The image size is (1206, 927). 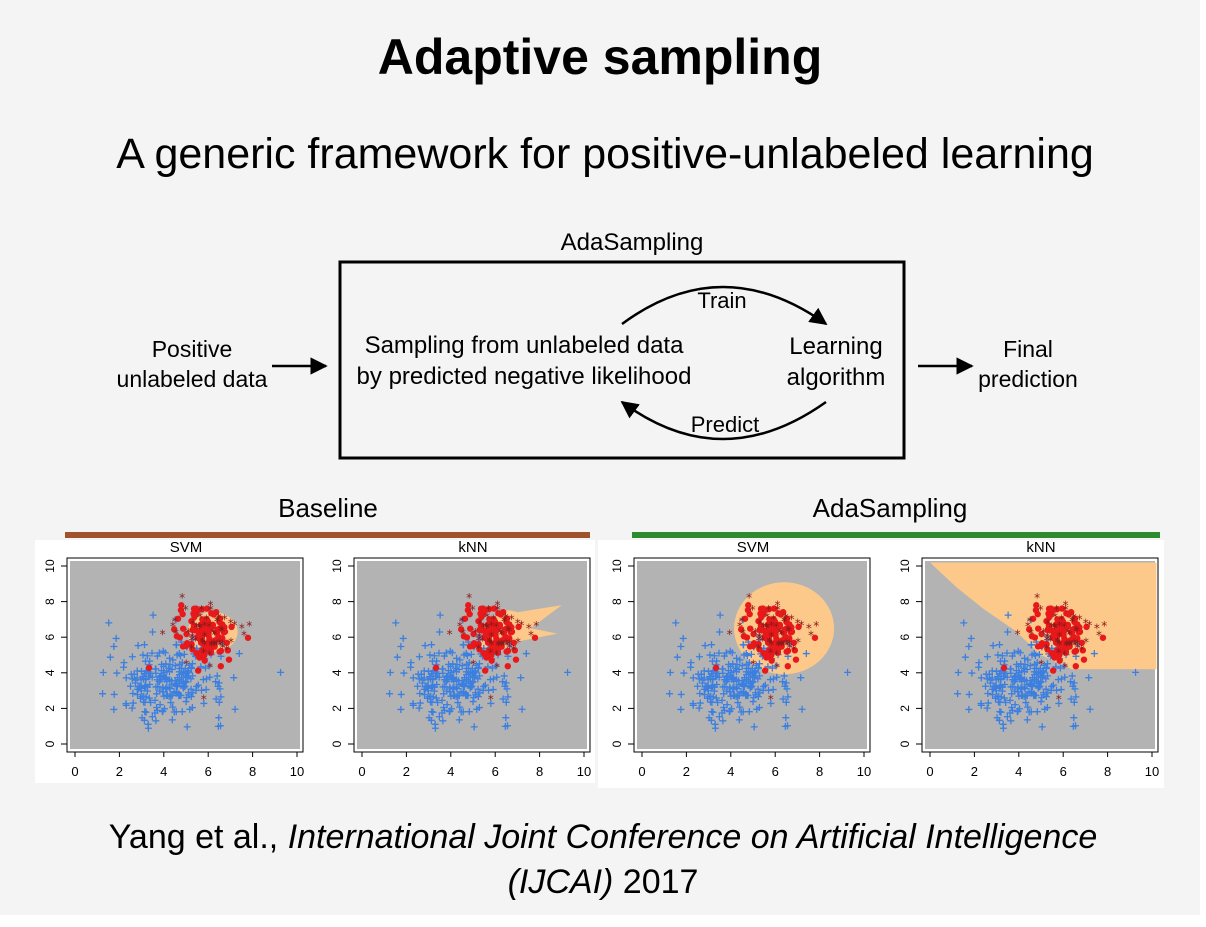 What do you see at coordinates (50, 743) in the screenshot?
I see `y-tick-label: 0` at bounding box center [50, 743].